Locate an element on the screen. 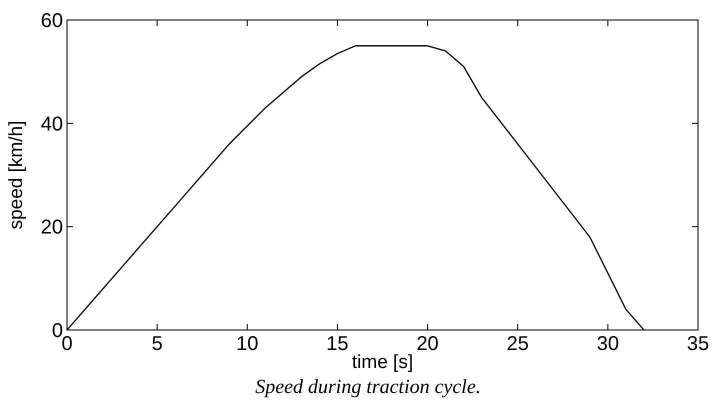 The width and height of the screenshot is (712, 401). y-axis-title: speed [km/h] is located at coordinates (16, 175).